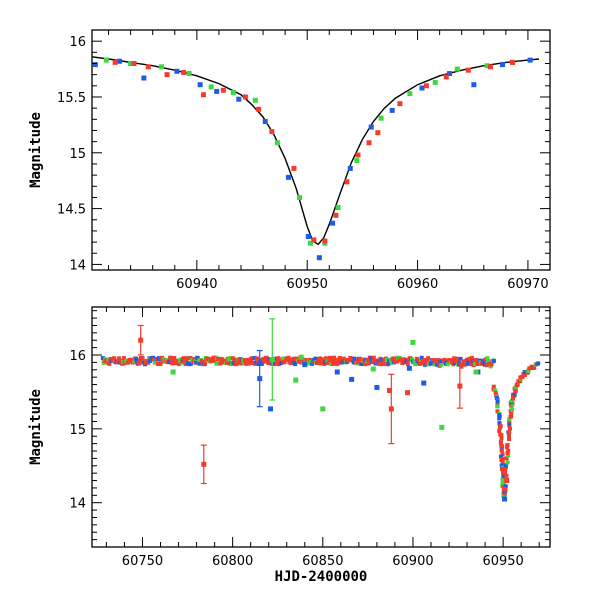 Image resolution: width=600 pixels, height=600 pixels. What do you see at coordinates (77, 430) in the screenshot?
I see `bottom-ytick-label: 15` at bounding box center [77, 430].